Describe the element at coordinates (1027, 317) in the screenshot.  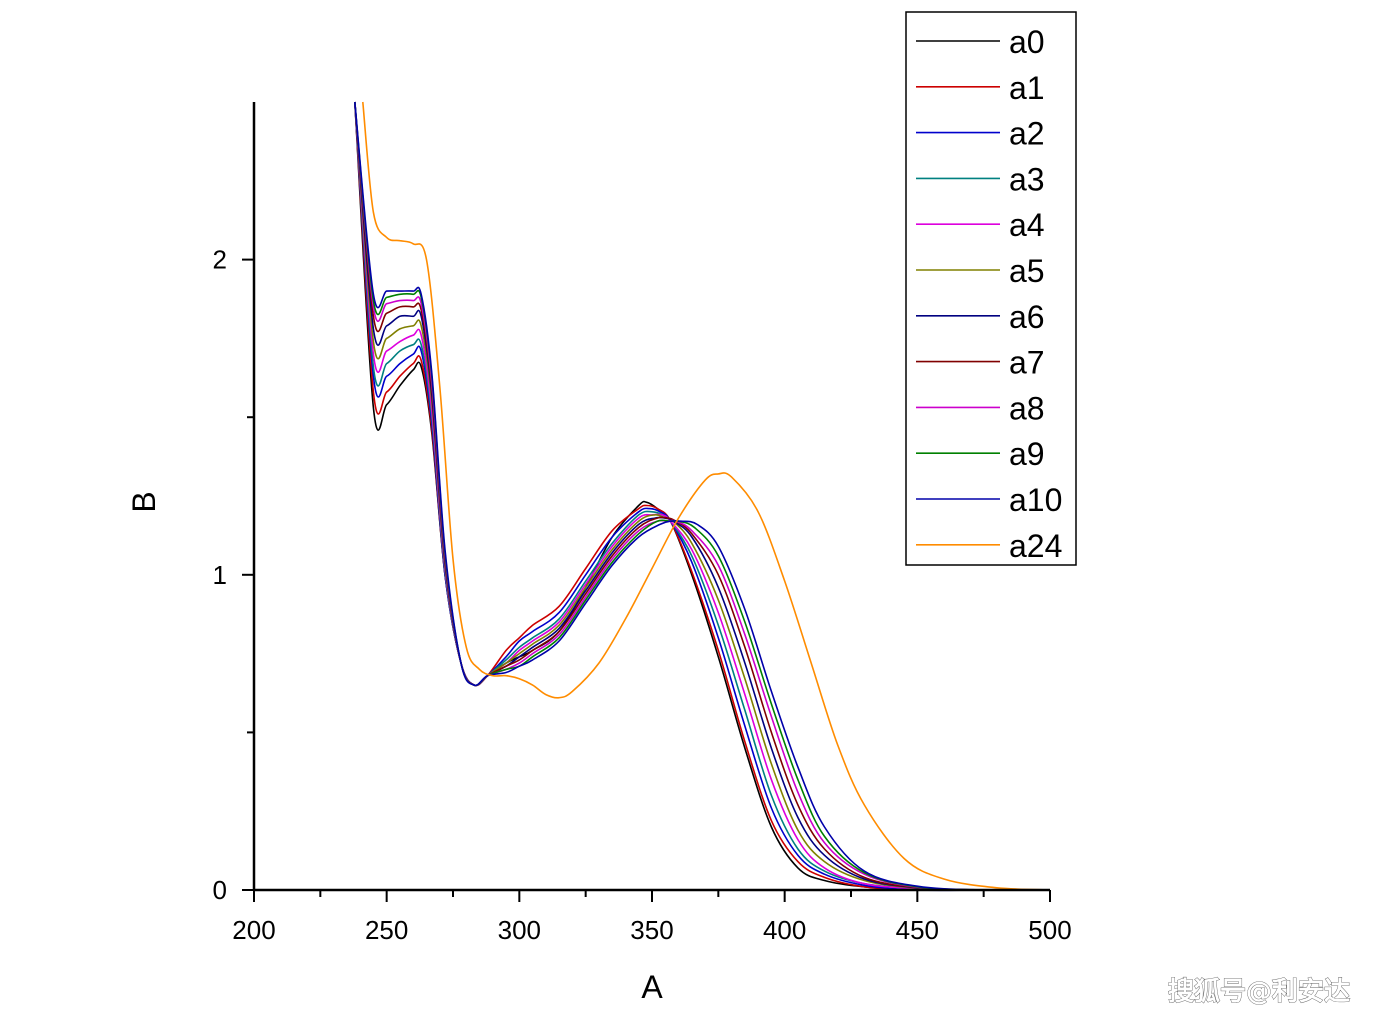
I see `legend-label: a6` at that location.